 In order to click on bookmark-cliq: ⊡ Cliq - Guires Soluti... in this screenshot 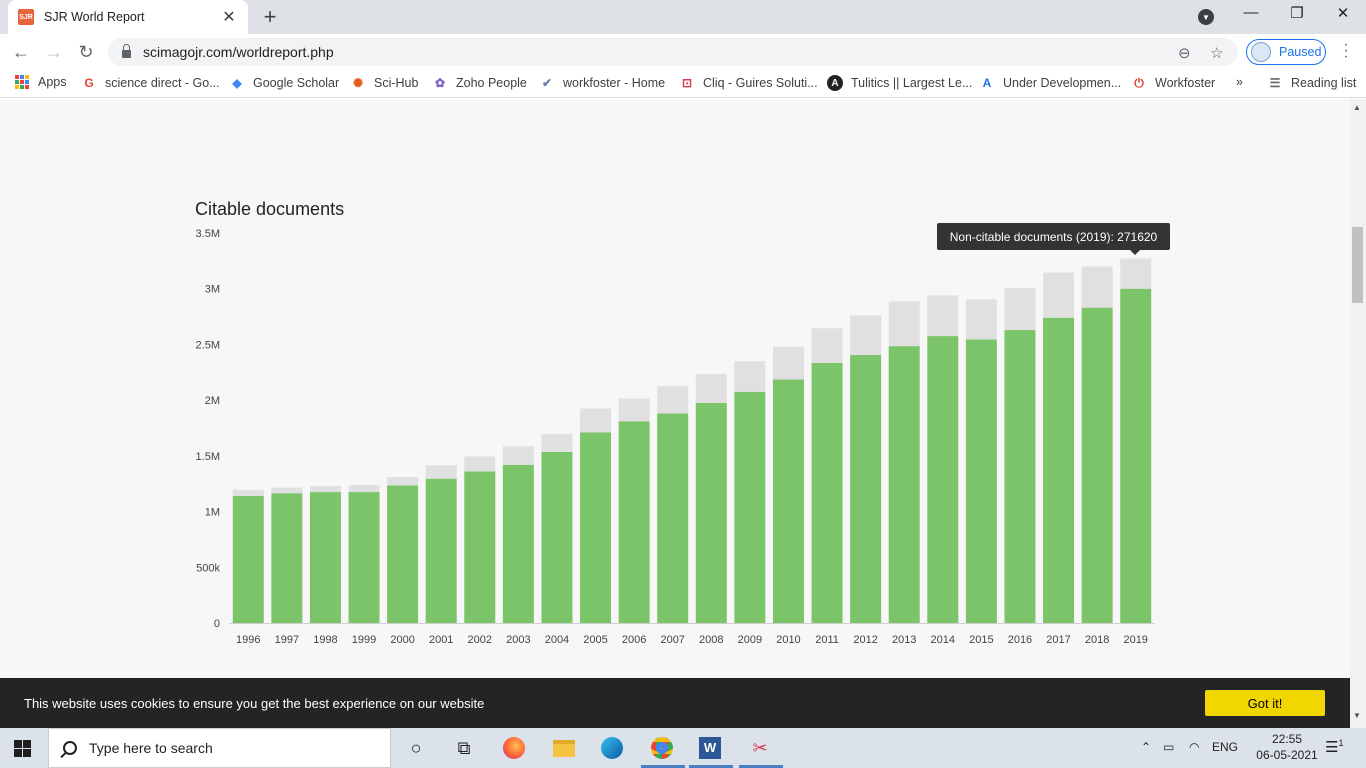, I will do `click(748, 83)`.